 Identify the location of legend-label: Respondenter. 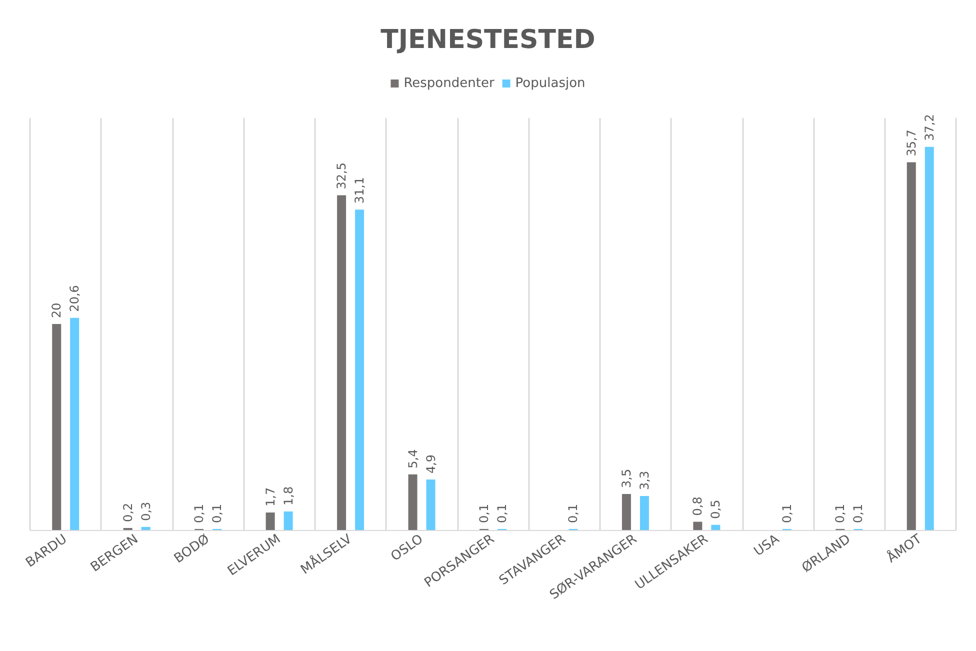
(449, 83).